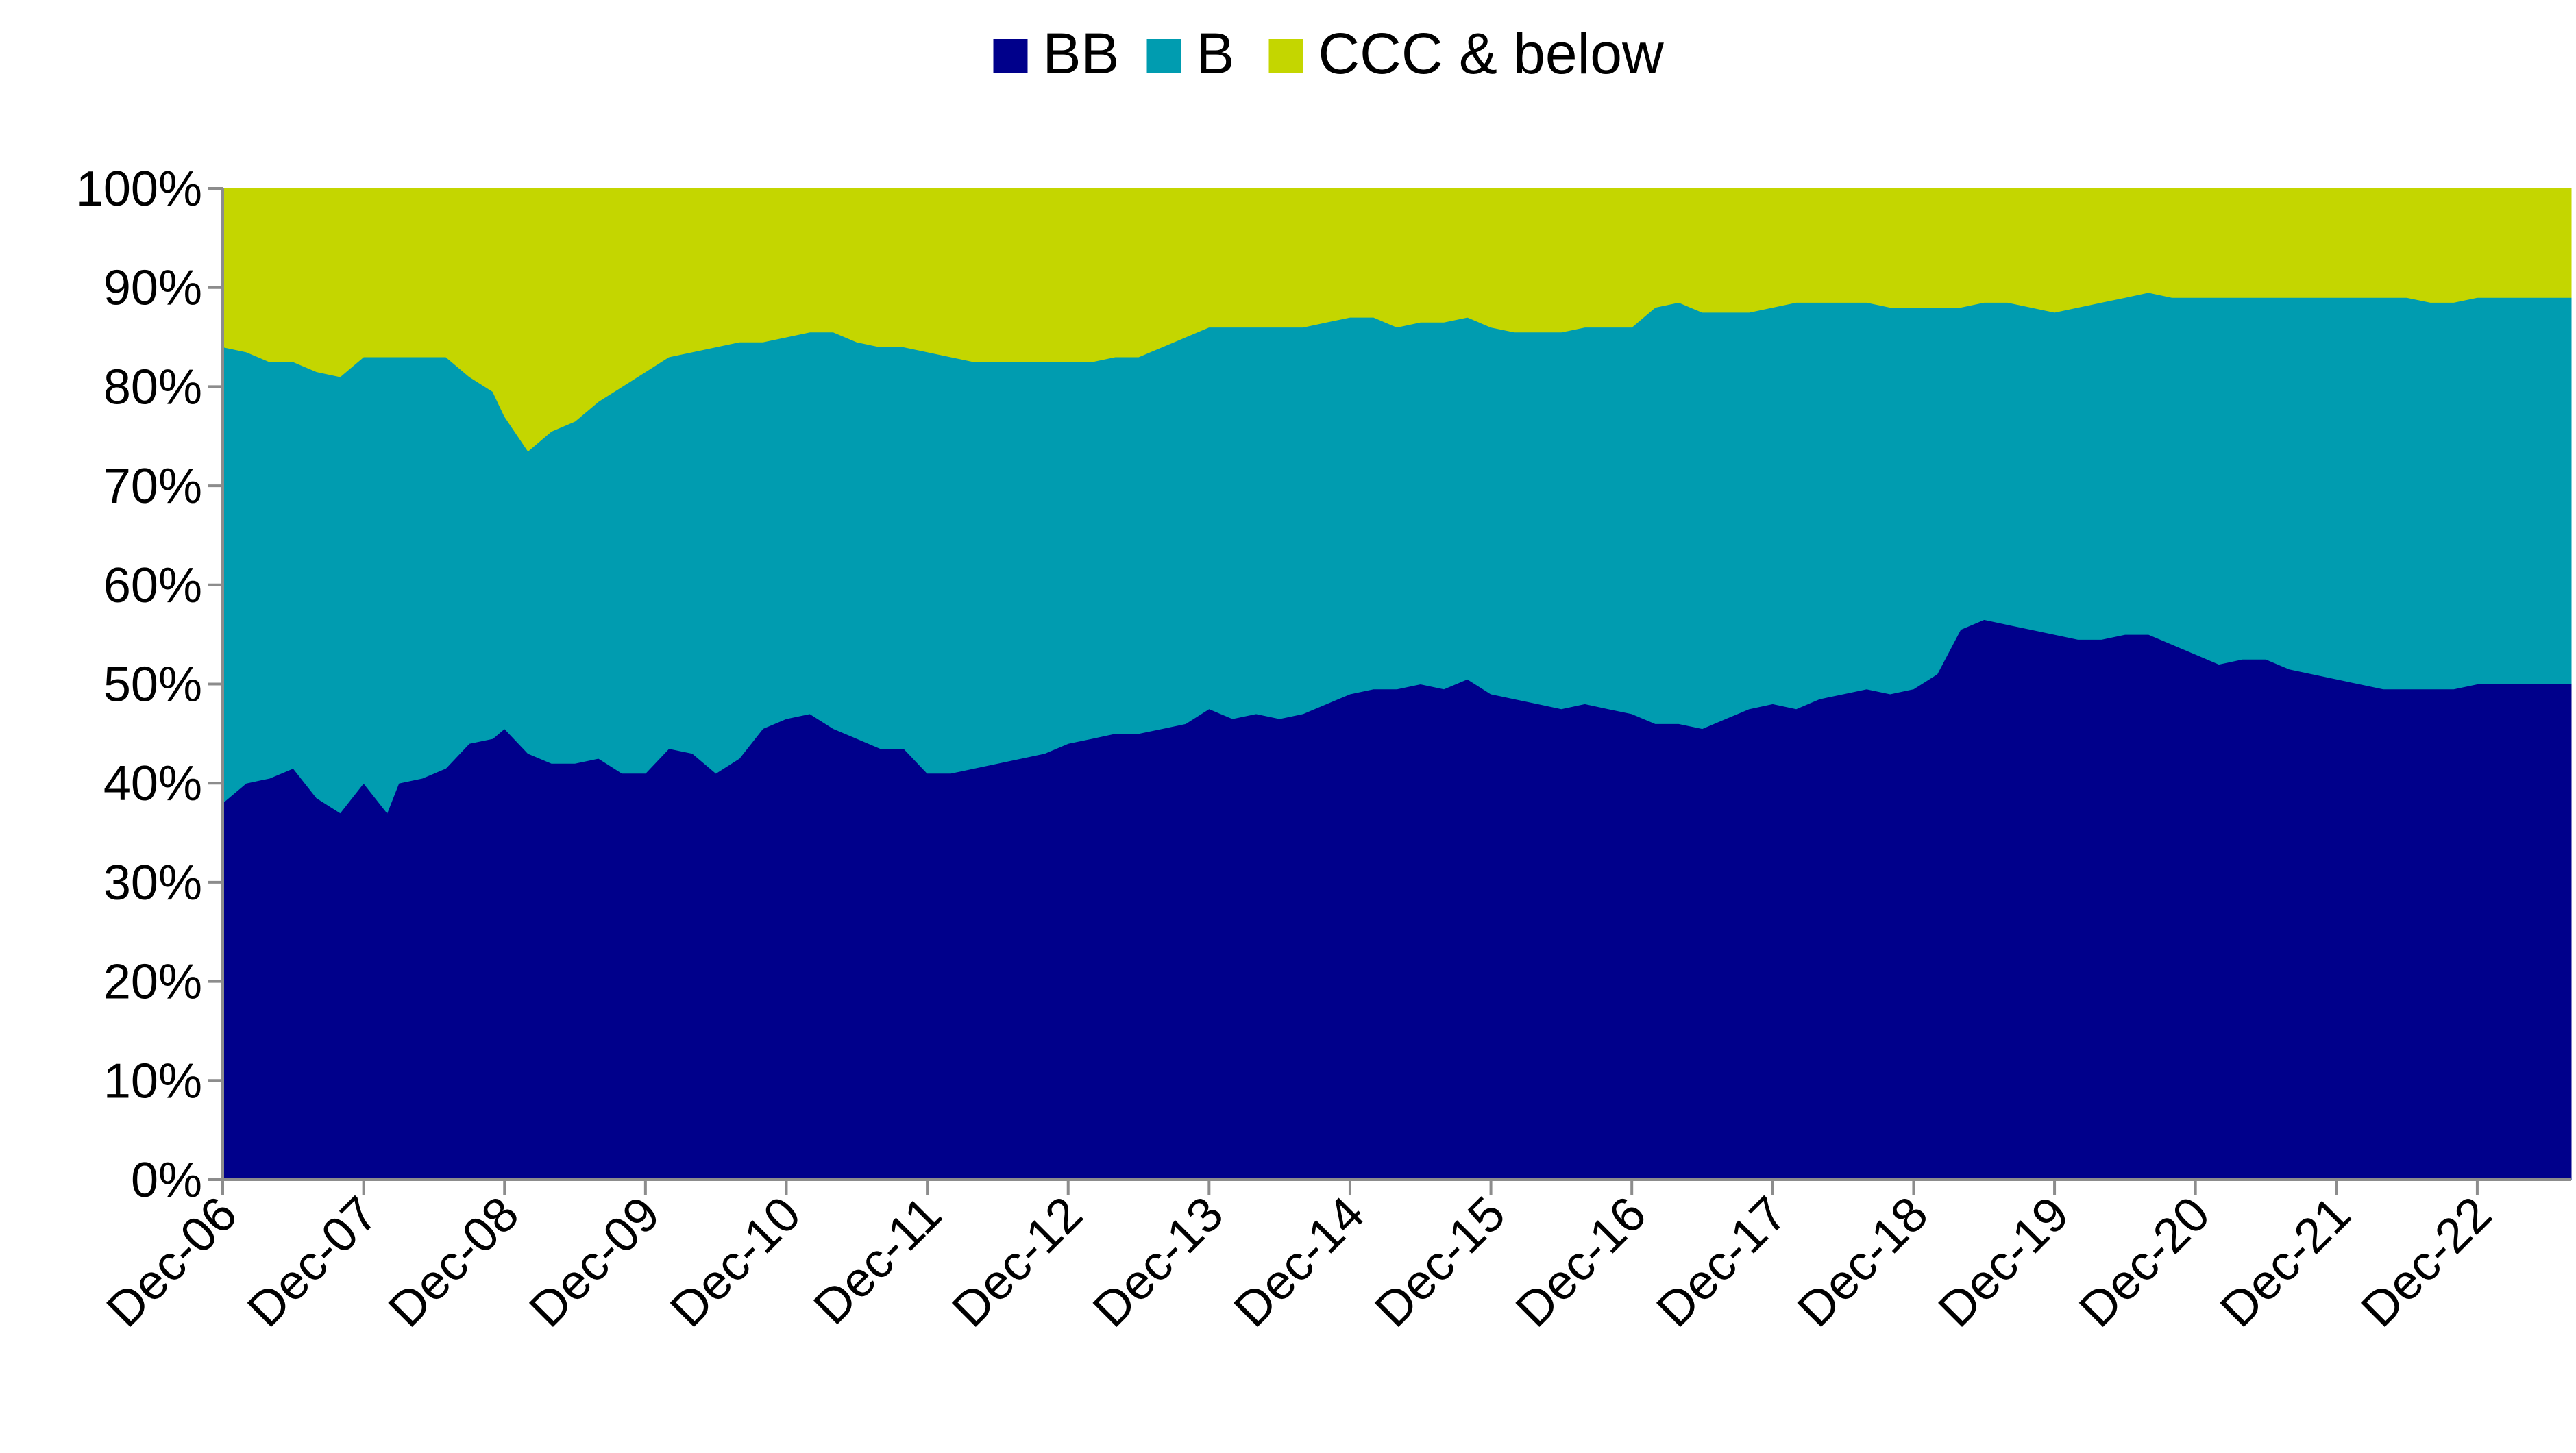 The image size is (2576, 1453). Describe the element at coordinates (153, 289) in the screenshot. I see `y-tick-label: 90%` at that location.